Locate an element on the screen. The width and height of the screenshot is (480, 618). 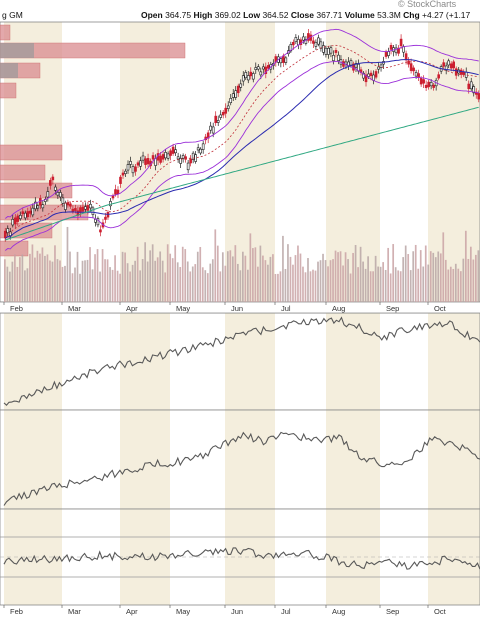
volume-by-price-bar is located at coordinates (93, 50).